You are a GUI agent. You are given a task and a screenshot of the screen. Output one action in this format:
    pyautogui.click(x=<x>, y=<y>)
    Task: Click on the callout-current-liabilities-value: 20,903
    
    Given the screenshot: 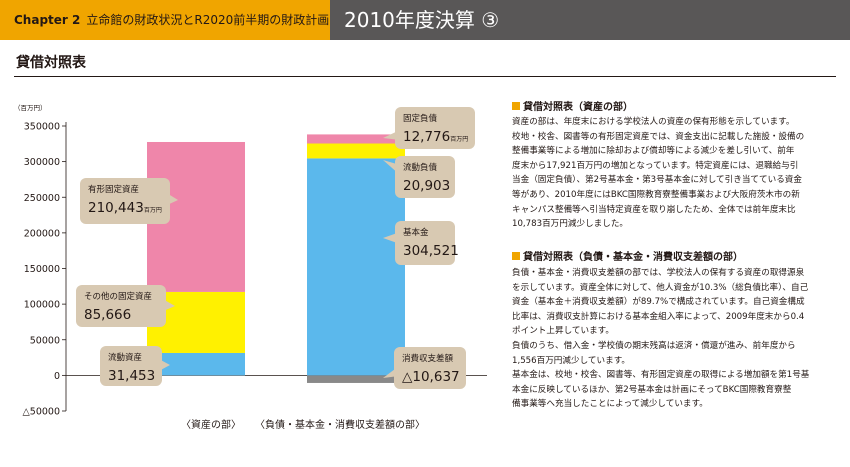 What is the action you would take?
    pyautogui.click(x=426, y=186)
    